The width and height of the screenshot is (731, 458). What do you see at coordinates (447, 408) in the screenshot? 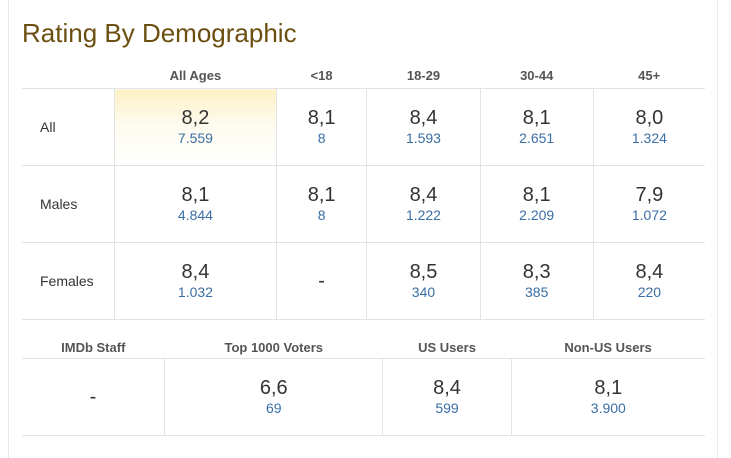
I see `votes-link: 599` at bounding box center [447, 408].